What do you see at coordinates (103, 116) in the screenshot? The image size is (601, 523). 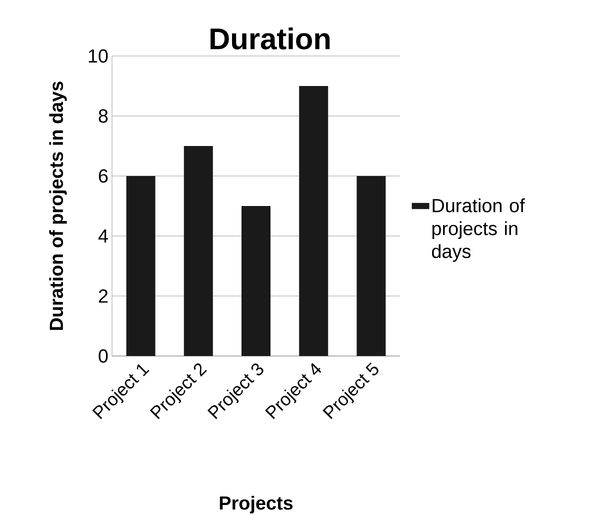 I see `y-tick-label: 8` at bounding box center [103, 116].